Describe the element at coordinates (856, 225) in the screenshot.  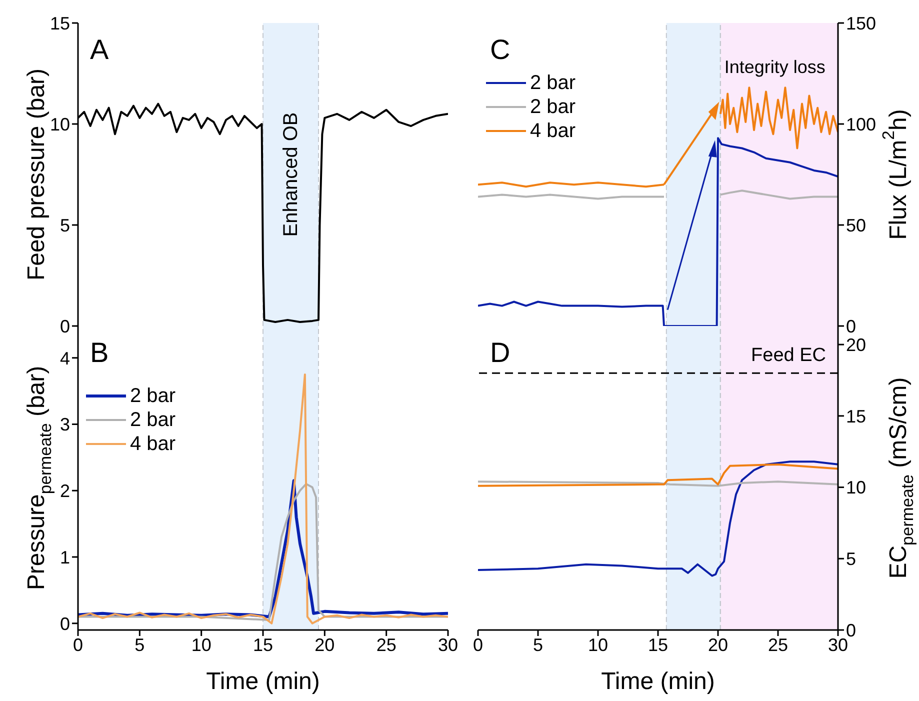
I see `y-tick-label: 50` at that location.